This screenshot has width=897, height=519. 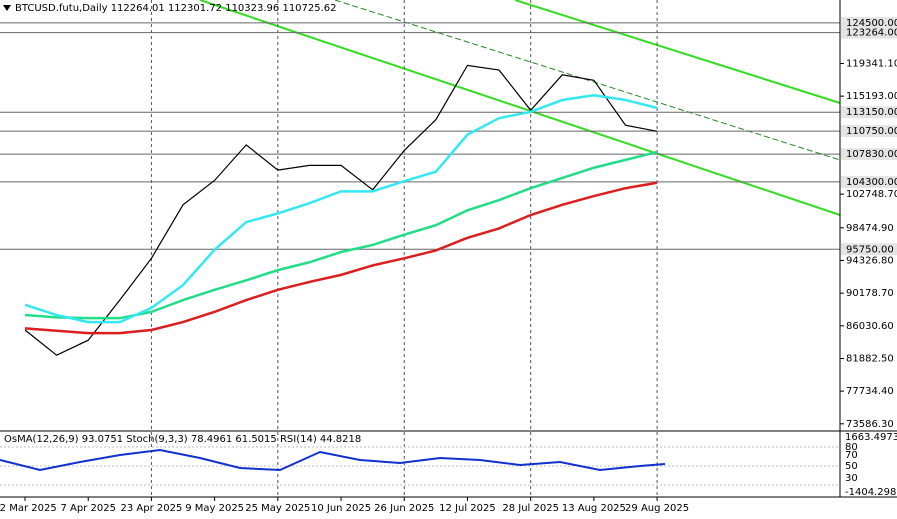 What do you see at coordinates (871, 437) in the screenshot?
I see `indicator-scale-label: 1663.4973` at bounding box center [871, 437].